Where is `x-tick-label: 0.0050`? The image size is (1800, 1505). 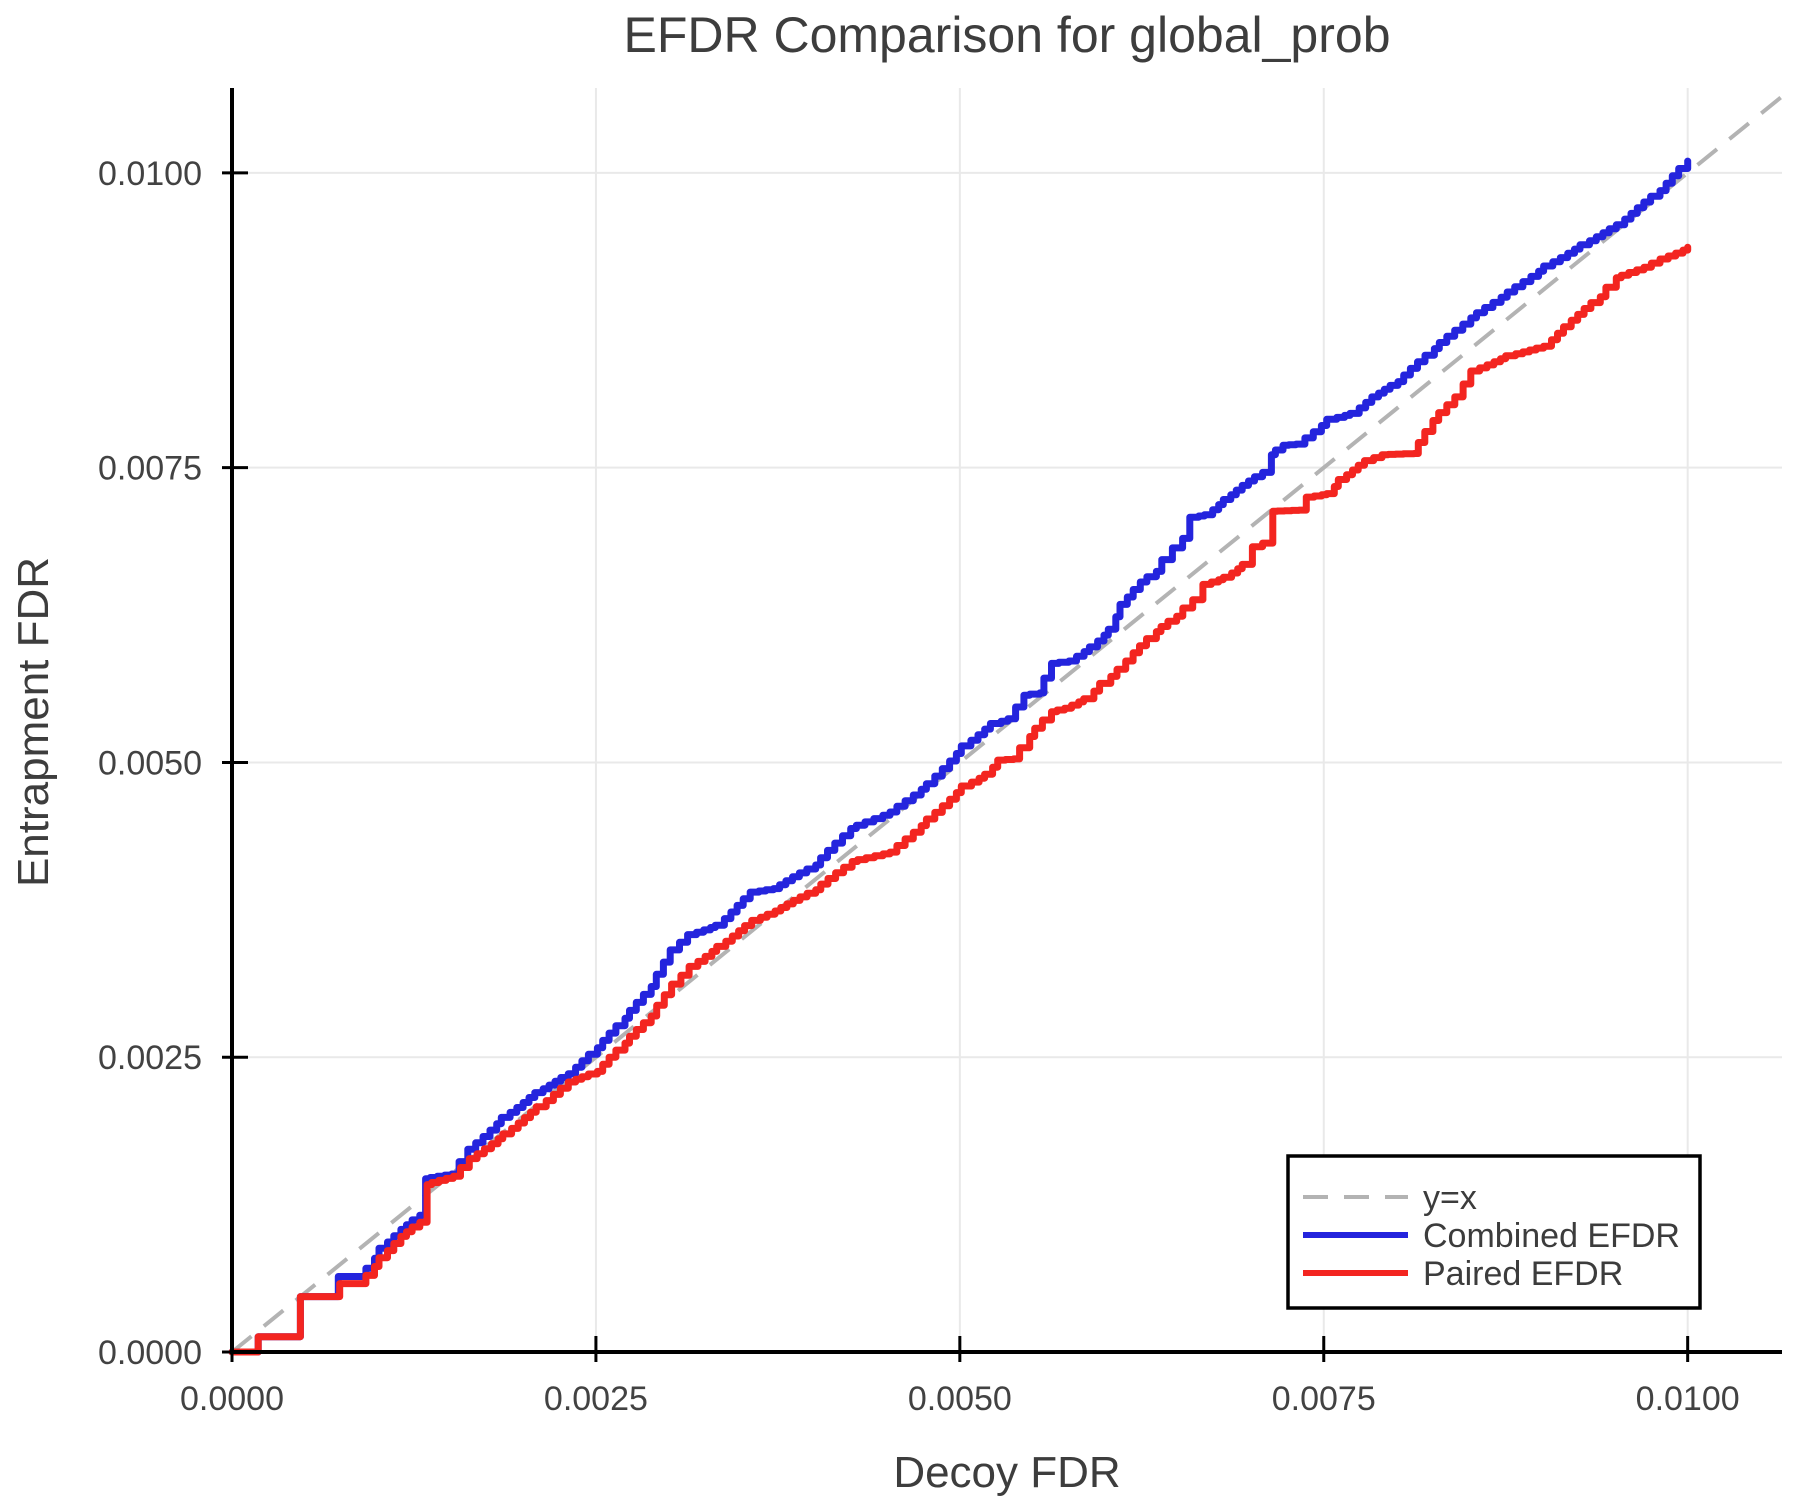
x-tick-label: 0.0050 is located at coordinates (960, 1399).